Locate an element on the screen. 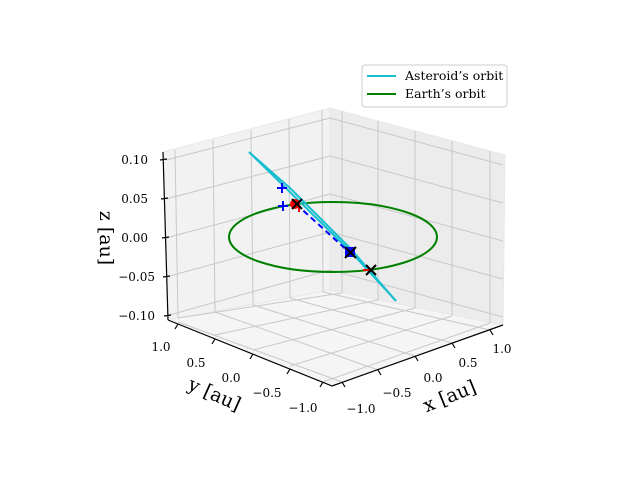 The image size is (640, 480). x-tick: −0.5 is located at coordinates (396, 393).